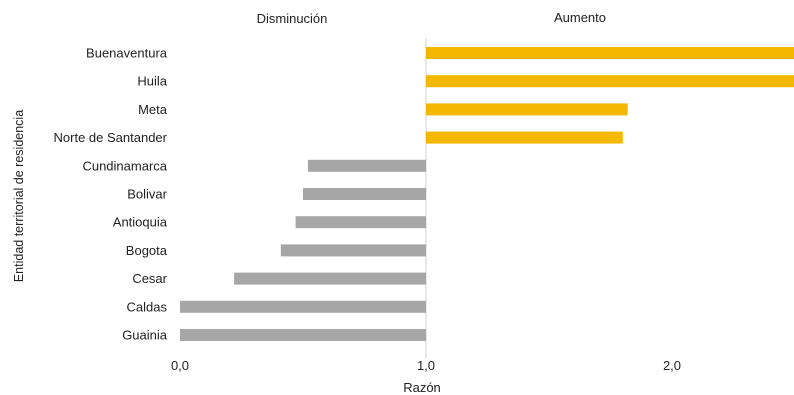 The image size is (794, 395). What do you see at coordinates (127, 53) in the screenshot?
I see `category-label: Buenaventura` at bounding box center [127, 53].